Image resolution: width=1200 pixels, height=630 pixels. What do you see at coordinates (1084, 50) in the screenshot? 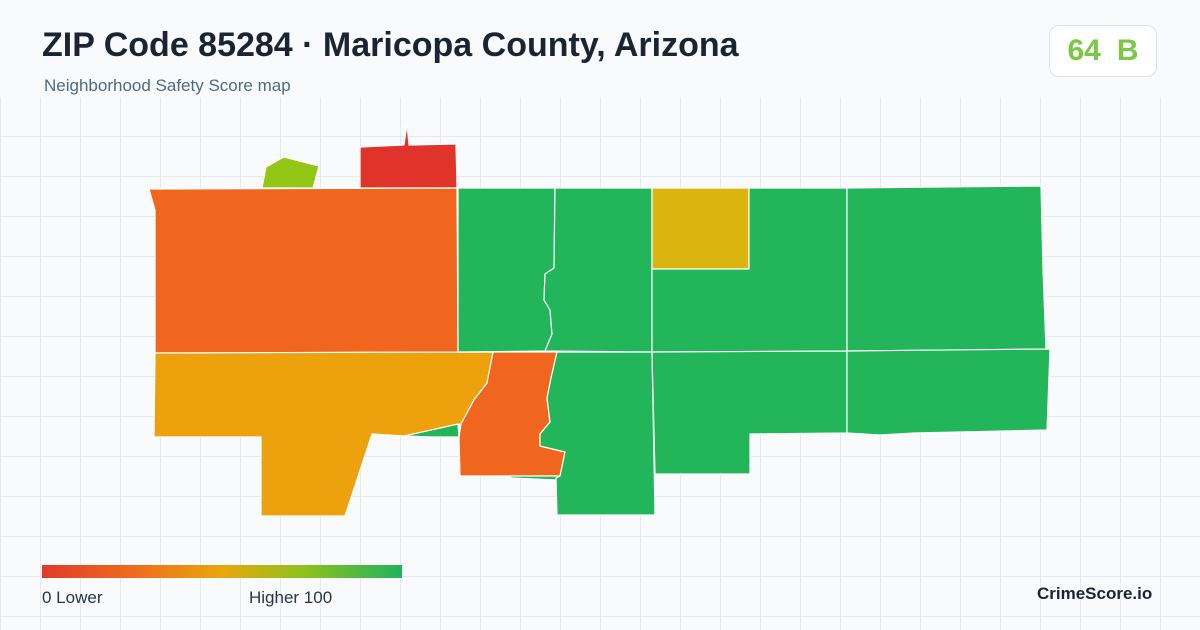
I see `score-value: 64` at bounding box center [1084, 50].